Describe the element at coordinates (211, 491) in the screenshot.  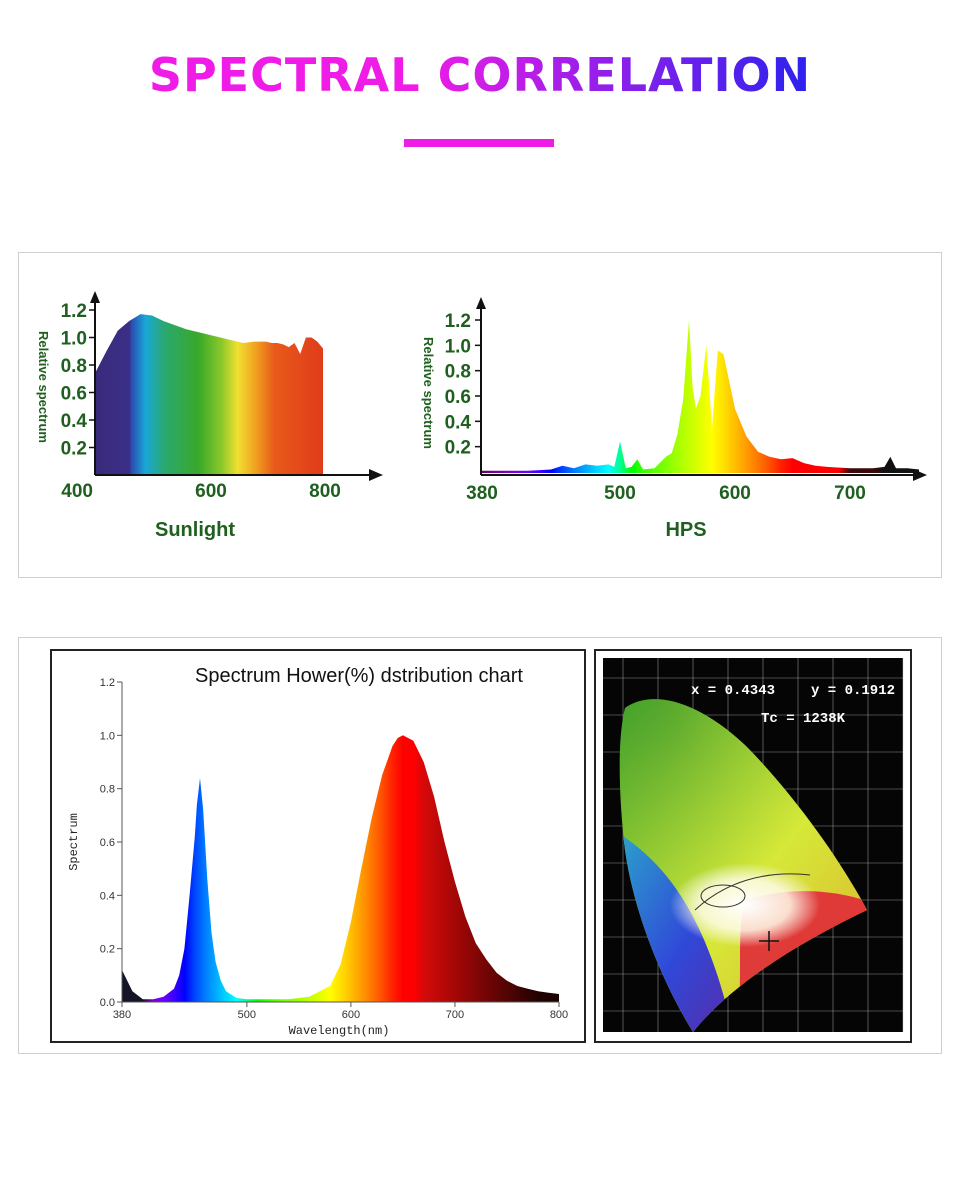
I see `sunlight-x-tick-label: 600` at that location.